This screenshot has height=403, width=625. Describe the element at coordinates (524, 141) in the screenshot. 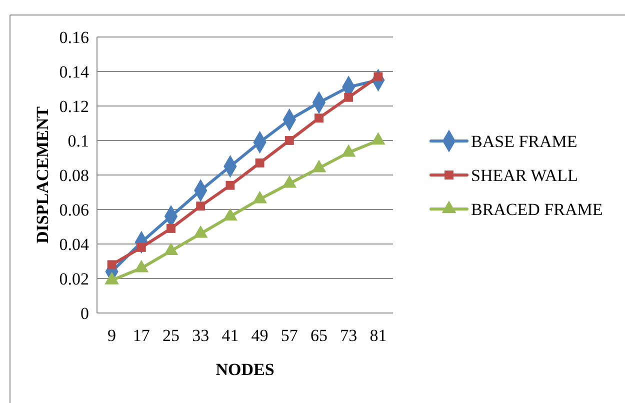

I see `legend-label: BASE FRAME` at that location.